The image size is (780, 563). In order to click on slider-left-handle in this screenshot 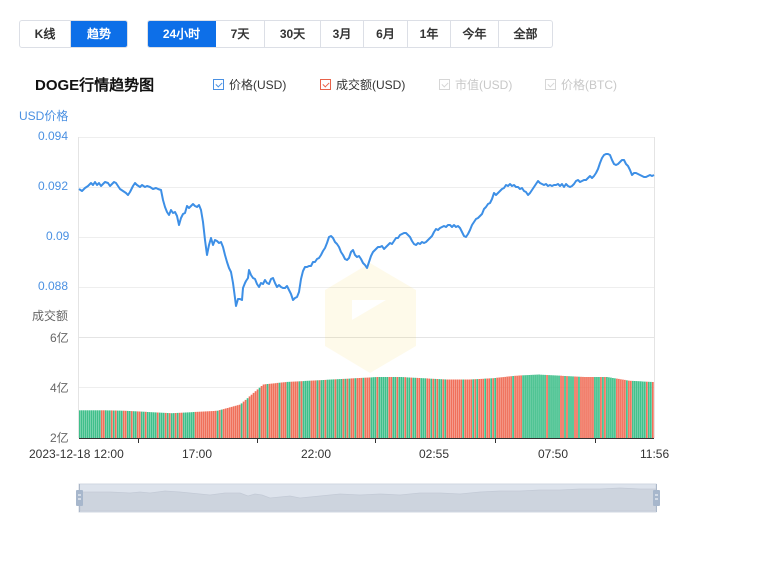, I will do `click(79, 498)`.